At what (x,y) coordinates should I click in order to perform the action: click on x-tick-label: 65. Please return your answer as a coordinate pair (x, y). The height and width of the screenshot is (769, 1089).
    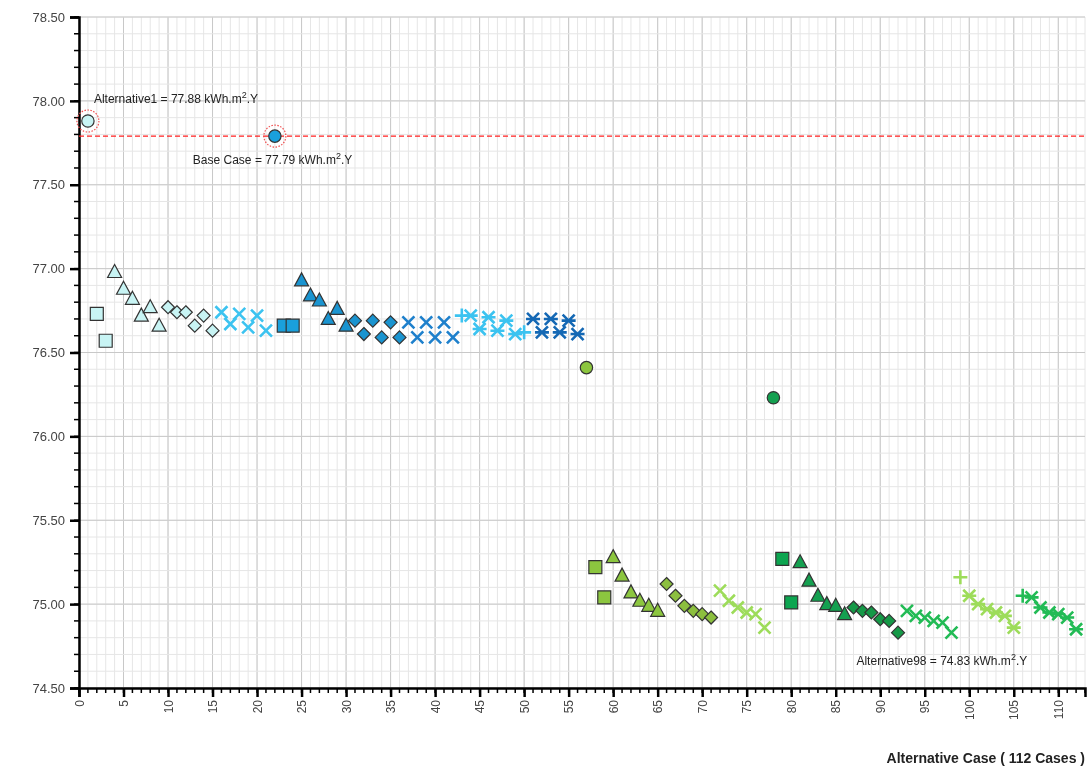
    Looking at the image, I should click on (658, 706).